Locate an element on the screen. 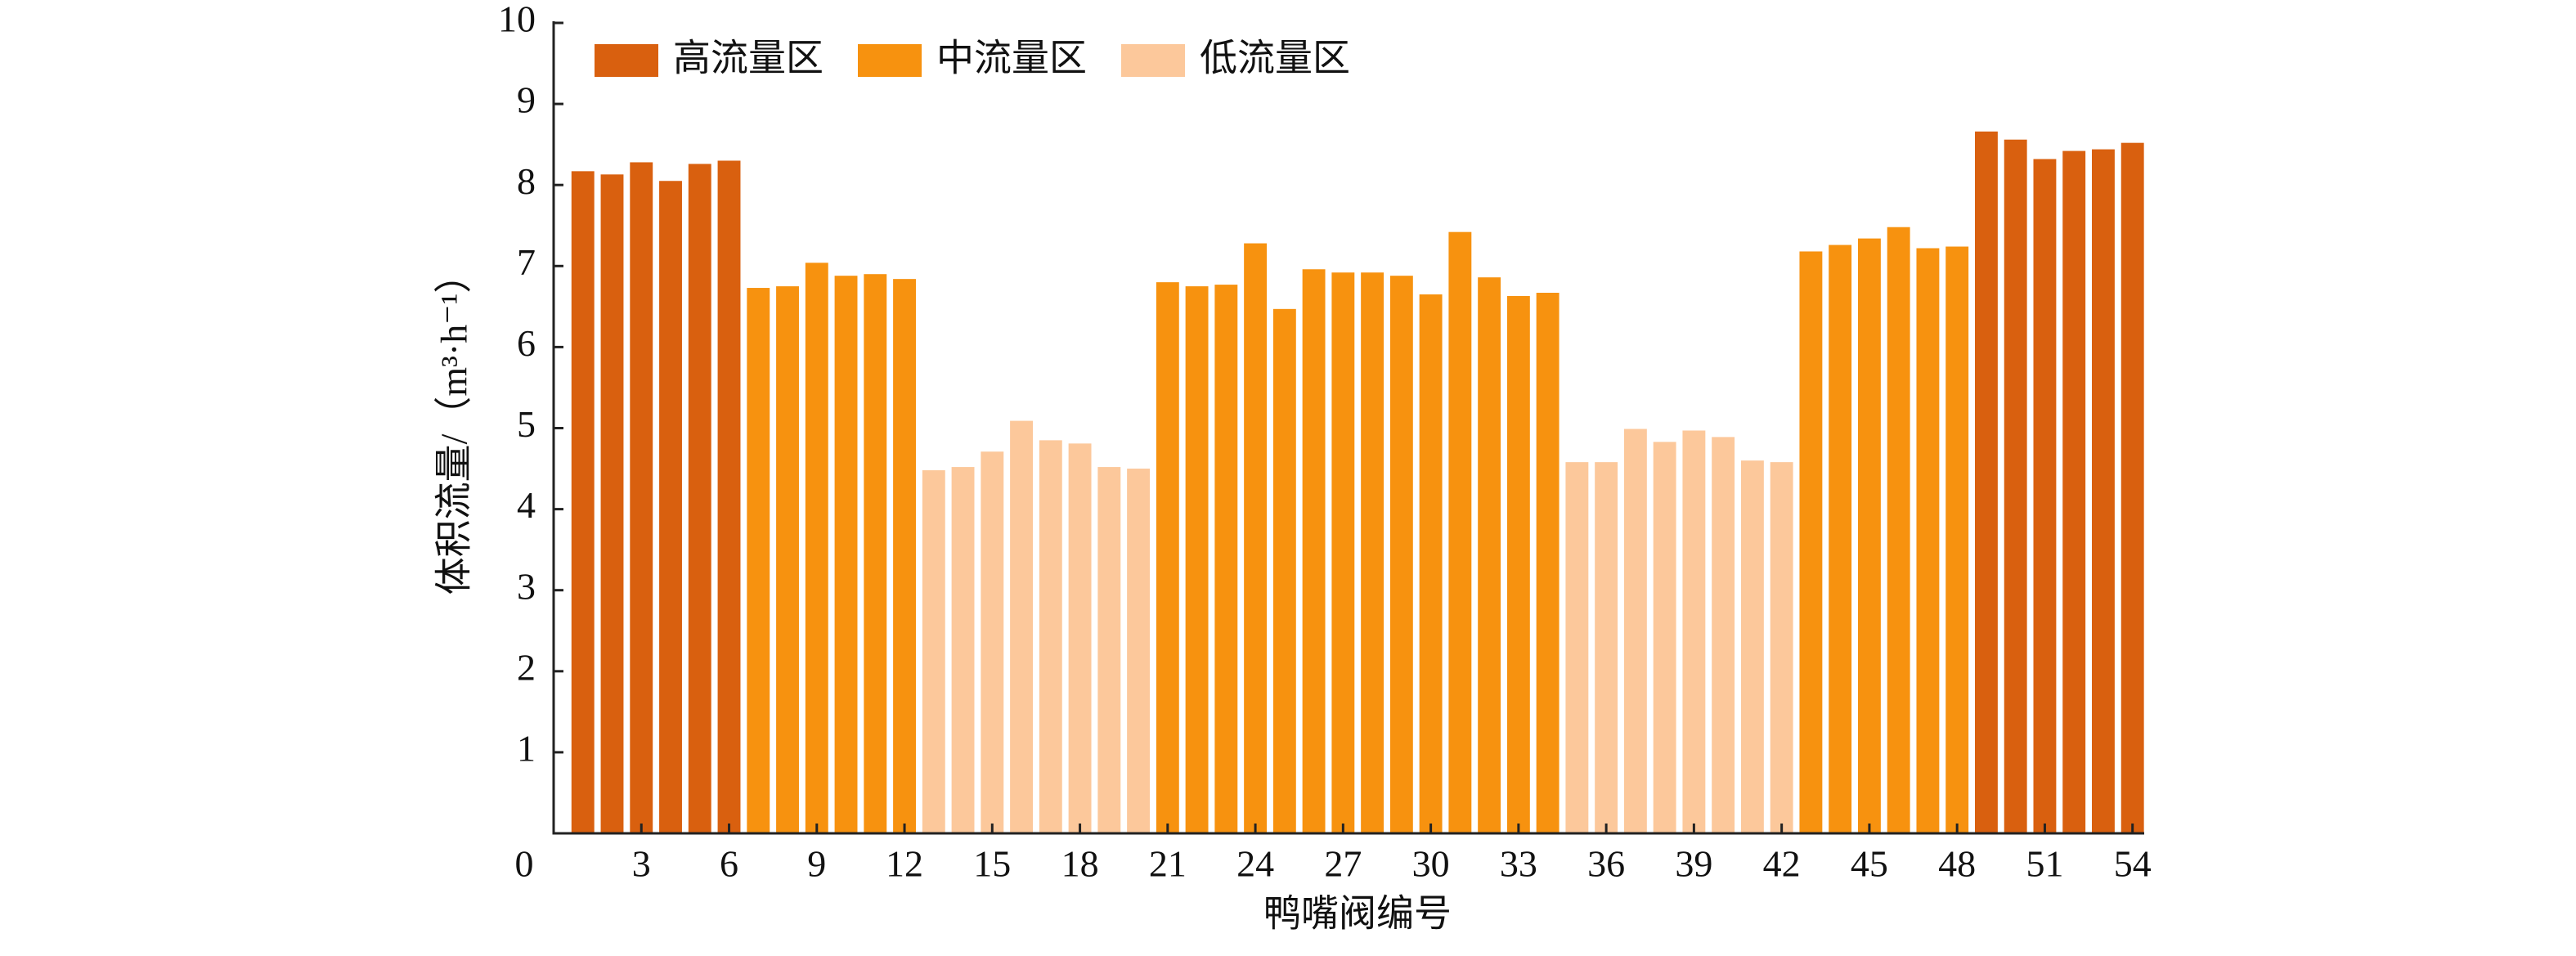 This screenshot has height=956, width=2576. x-tick-label: 42 is located at coordinates (1782, 864).